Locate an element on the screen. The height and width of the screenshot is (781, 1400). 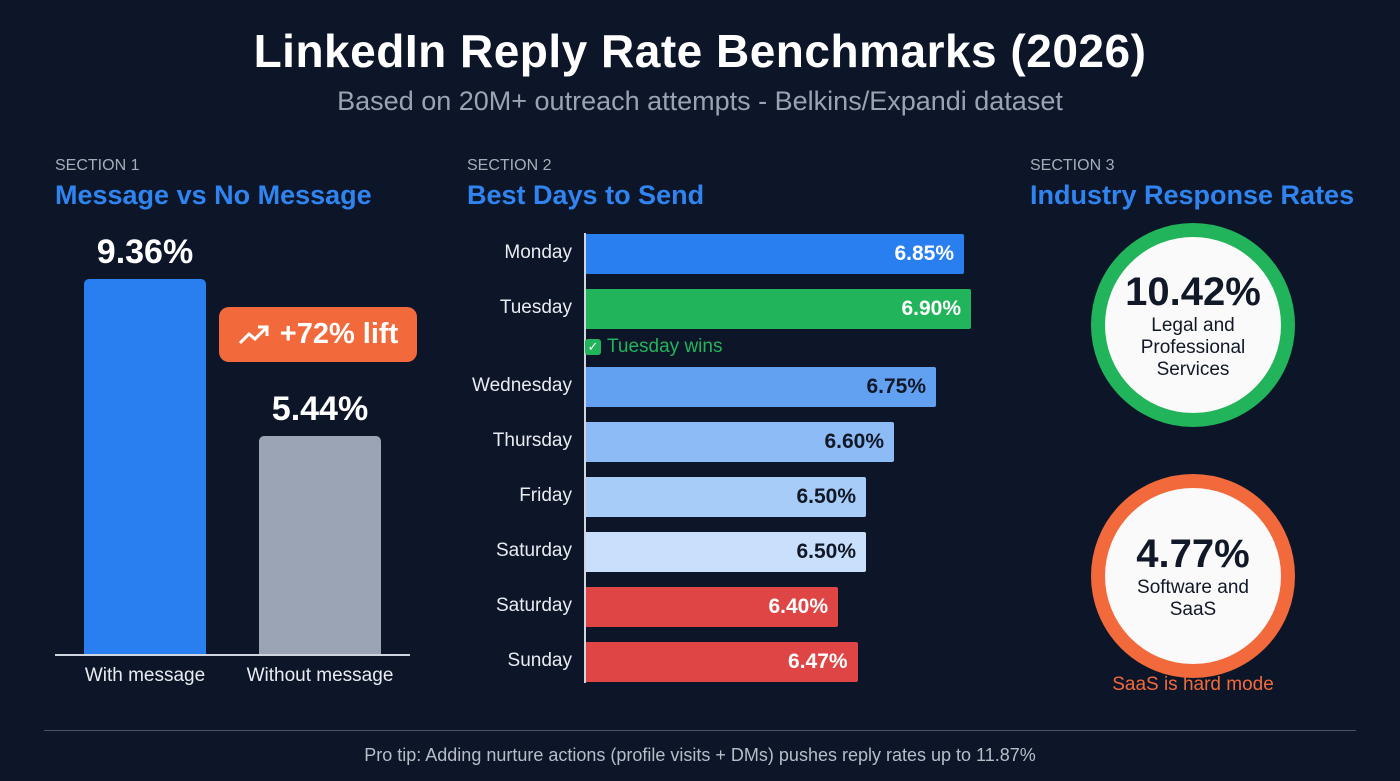
industry-circle-legal: 10.42% Legal and Professional Services is located at coordinates (1193, 325).